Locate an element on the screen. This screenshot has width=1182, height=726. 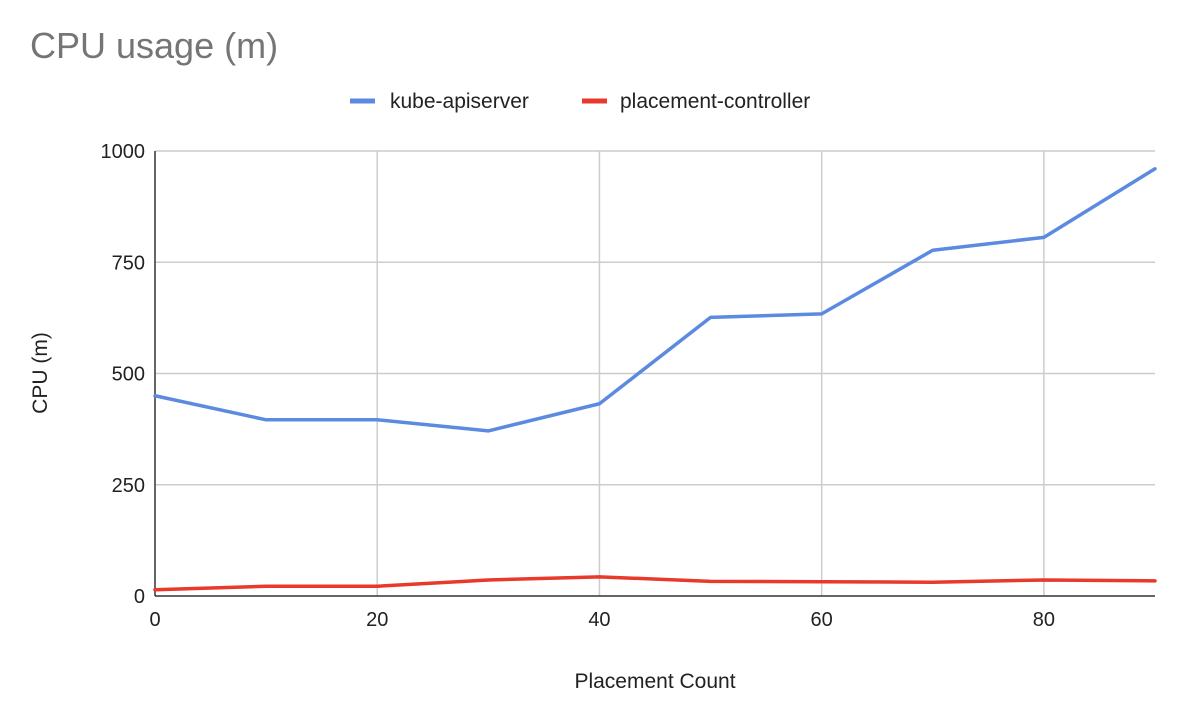
x-axis-ticks: 0 20 40 60 80 is located at coordinates (602, 620).